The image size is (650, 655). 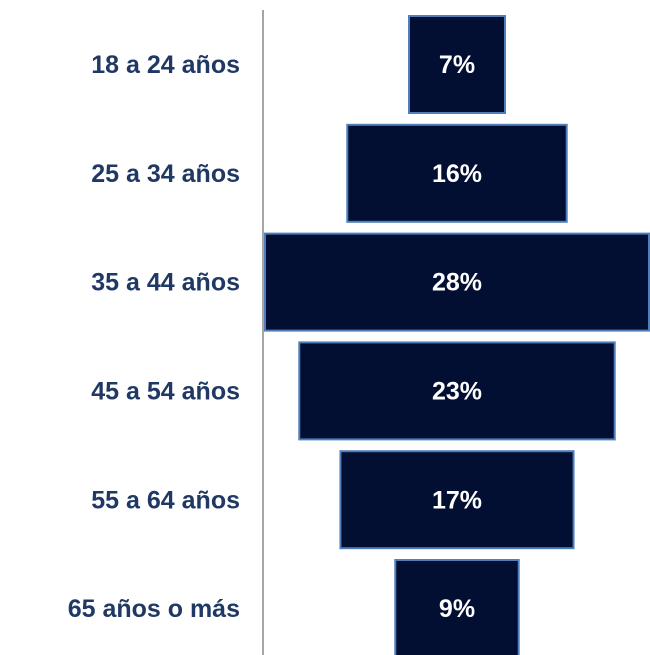 I want to click on value-label: 23%, so click(x=457, y=392).